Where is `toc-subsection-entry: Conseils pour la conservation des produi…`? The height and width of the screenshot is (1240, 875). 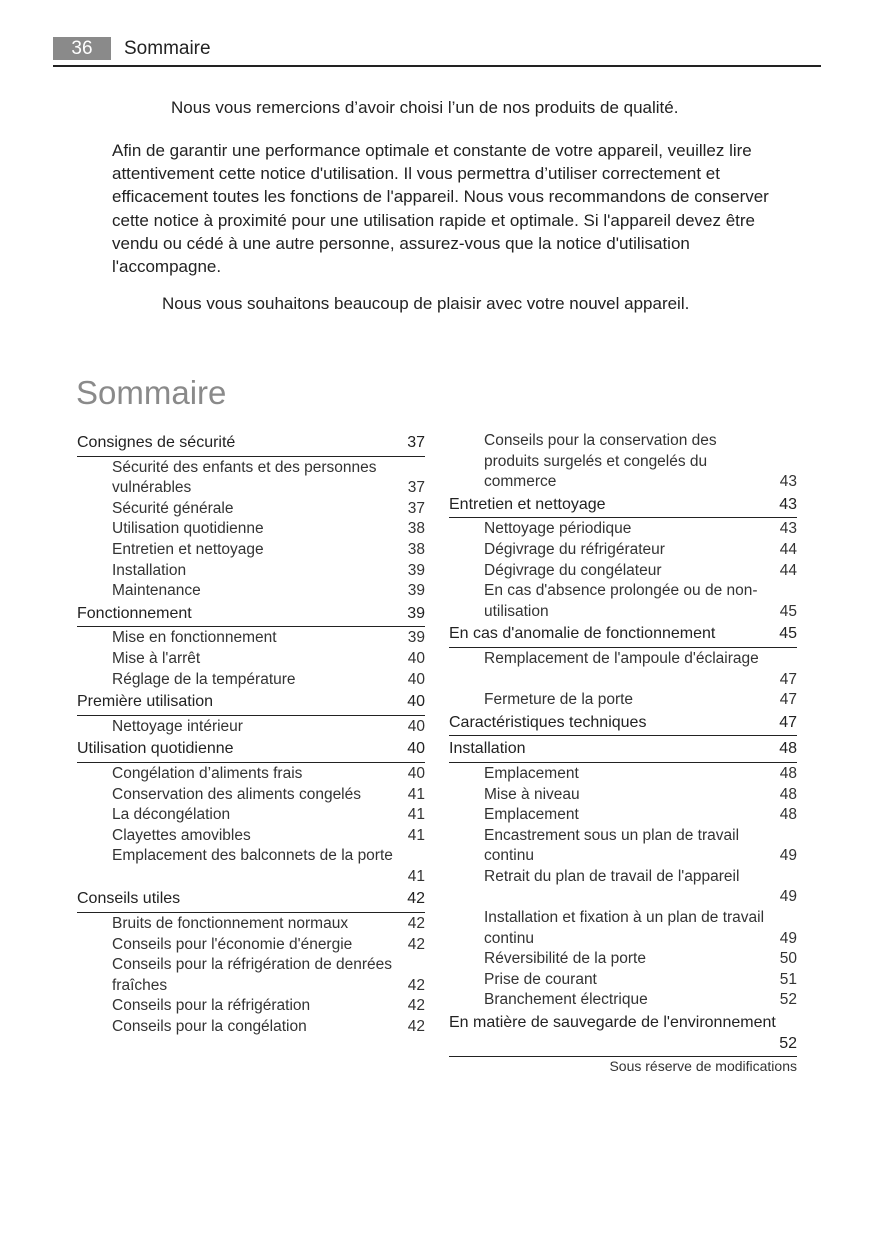 toc-subsection-entry: Conseils pour la conservation des produi… is located at coordinates (623, 462).